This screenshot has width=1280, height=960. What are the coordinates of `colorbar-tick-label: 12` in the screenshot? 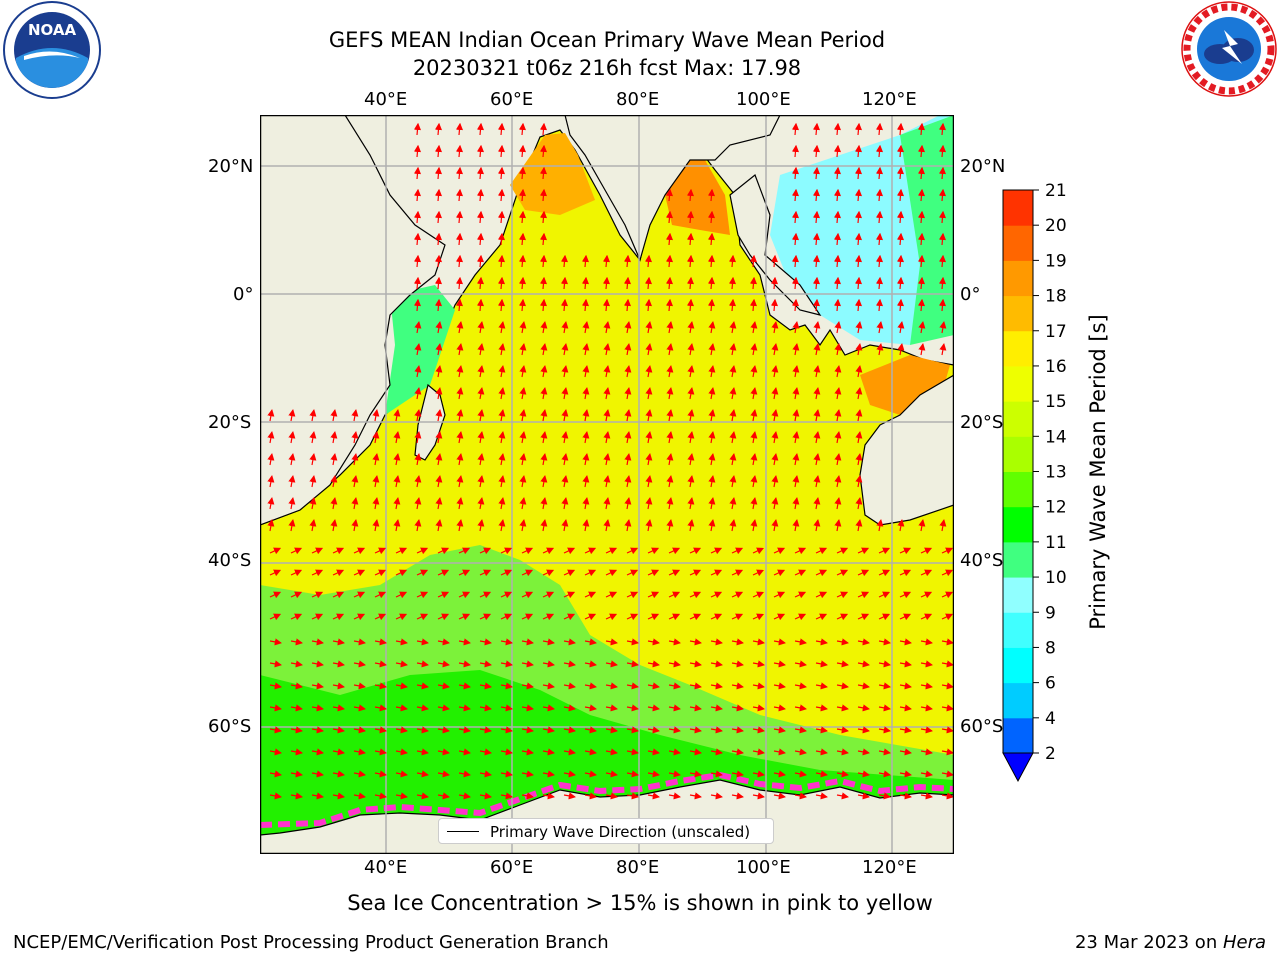 It's located at (1056, 508).